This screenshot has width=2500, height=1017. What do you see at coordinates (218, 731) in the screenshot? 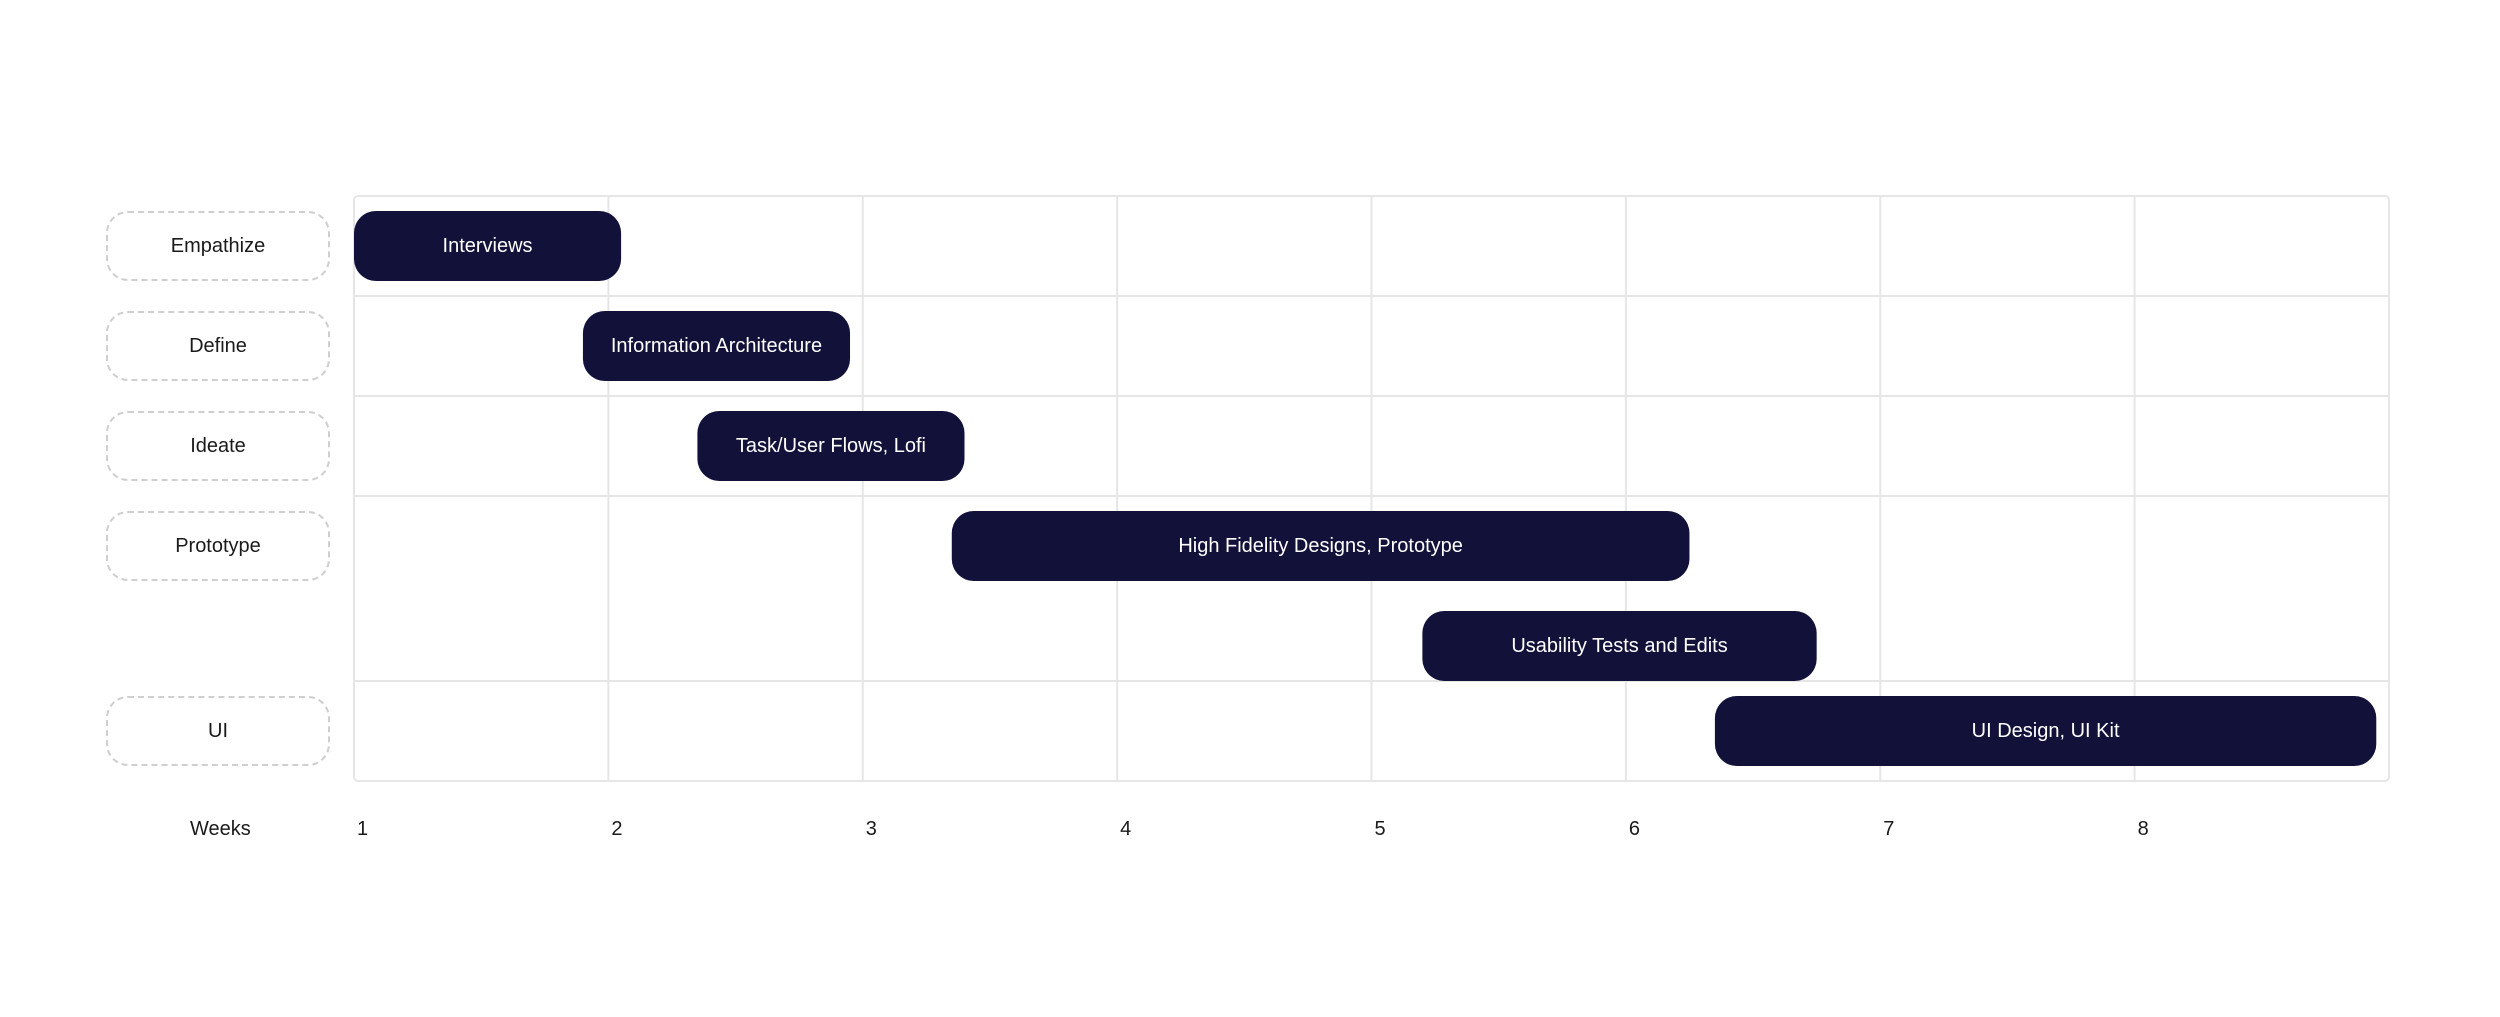
I see `phase-label-ui: UI` at bounding box center [218, 731].